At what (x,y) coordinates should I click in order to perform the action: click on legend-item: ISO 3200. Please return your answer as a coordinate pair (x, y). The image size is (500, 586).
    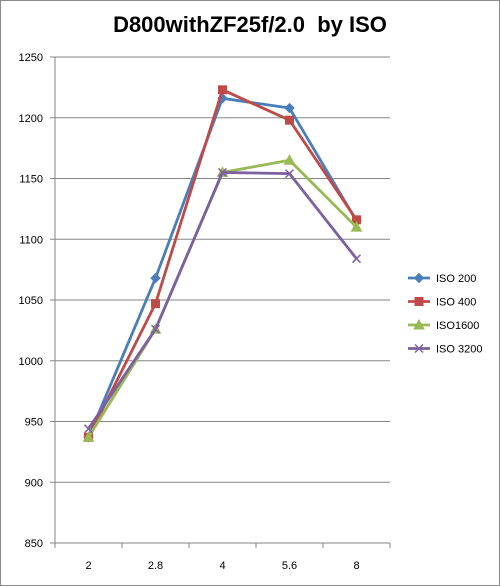
    Looking at the image, I should click on (445, 350).